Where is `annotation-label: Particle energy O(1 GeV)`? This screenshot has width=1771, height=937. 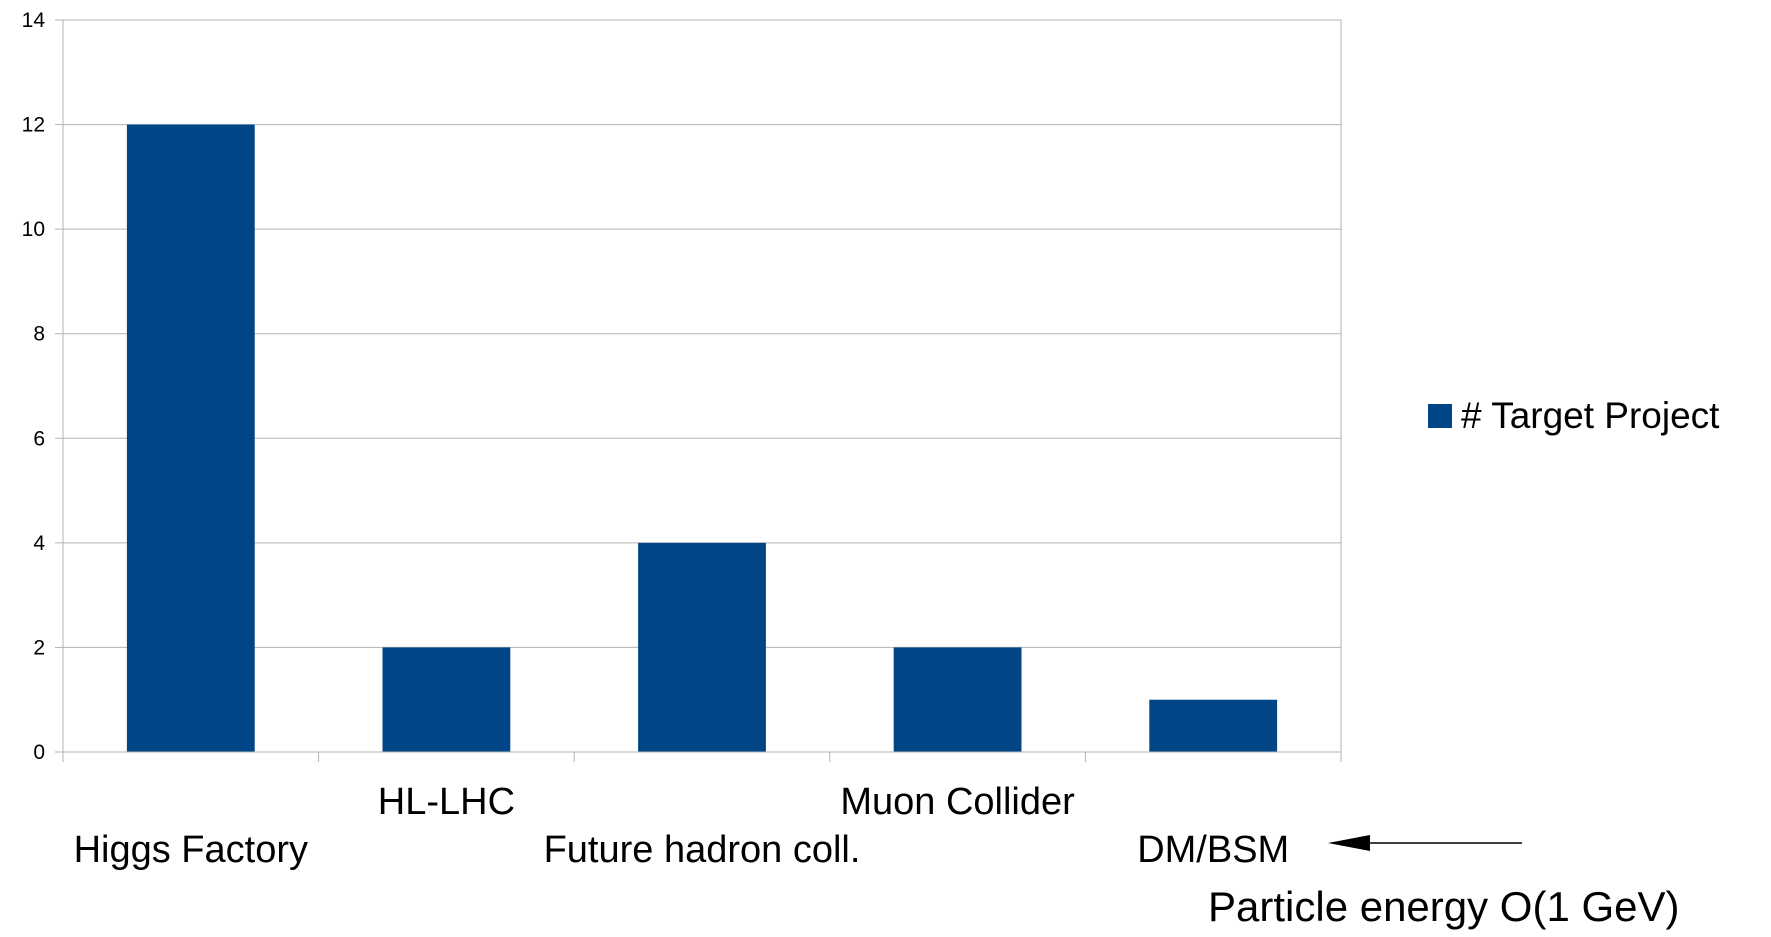
annotation-label: Particle energy O(1 GeV) is located at coordinates (1444, 906).